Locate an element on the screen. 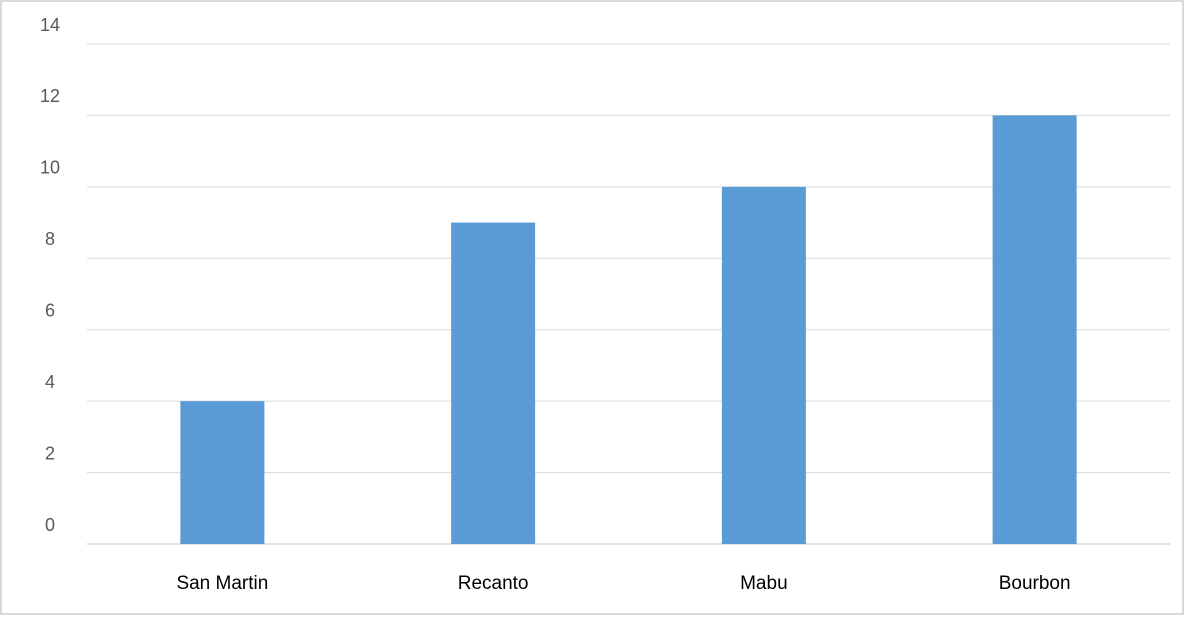 This screenshot has width=1184, height=617. y-tick-label: 0 is located at coordinates (50, 525).